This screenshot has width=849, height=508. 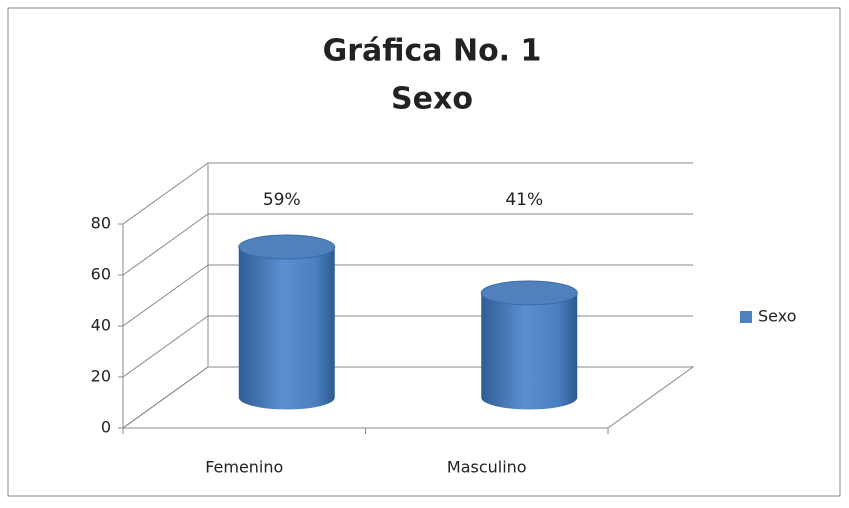 What do you see at coordinates (746, 317) in the screenshot?
I see `legend-swatch` at bounding box center [746, 317].